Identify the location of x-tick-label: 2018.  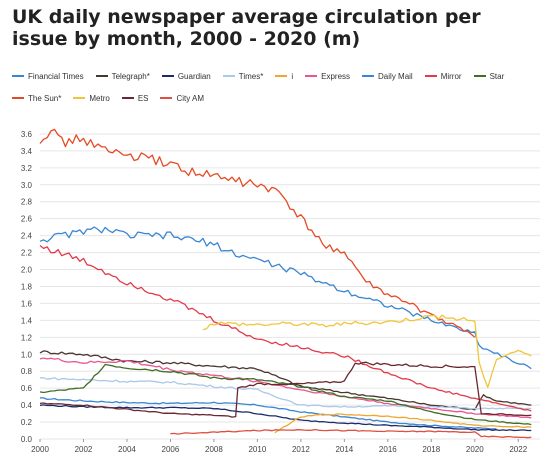
(431, 449).